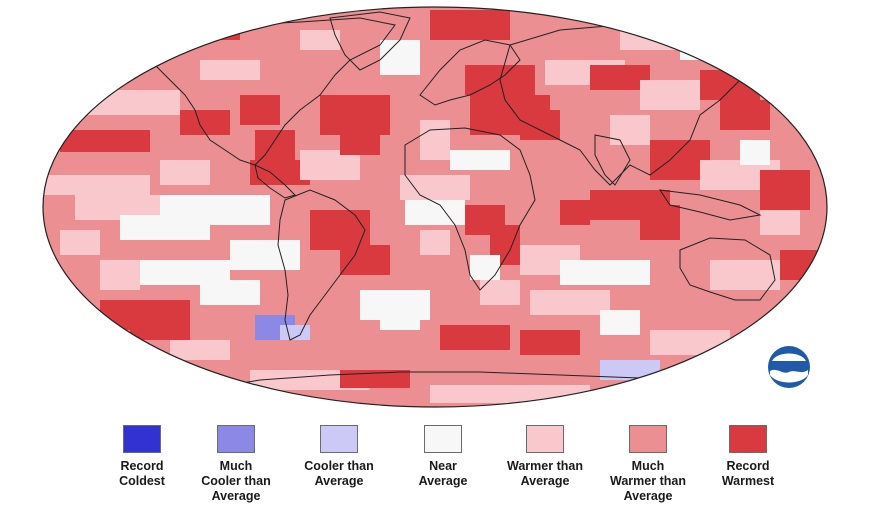  I want to click on legend-label: Near Average, so click(443, 473).